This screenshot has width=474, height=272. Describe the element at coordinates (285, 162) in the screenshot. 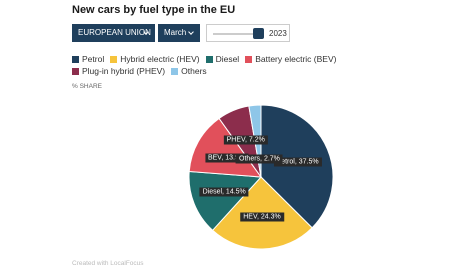

I see `label-name: Petrol` at that location.